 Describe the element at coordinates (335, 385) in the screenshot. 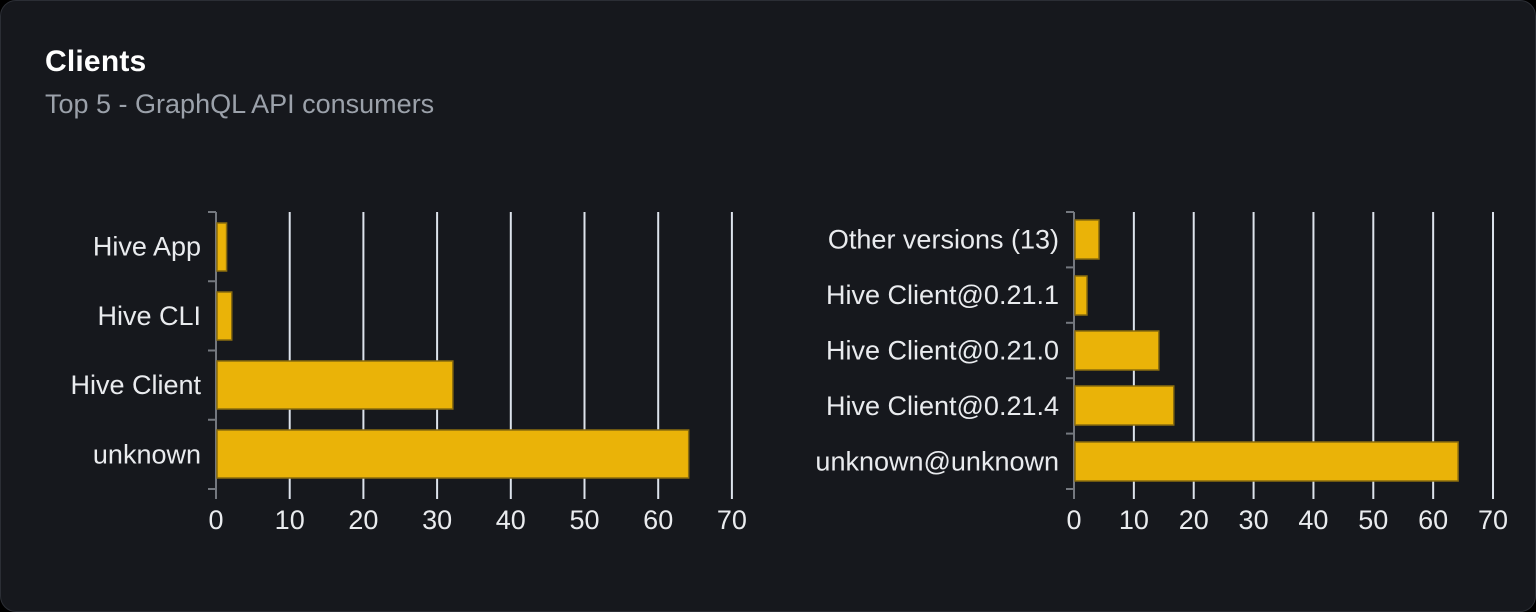

I see `bar-hive-client` at that location.